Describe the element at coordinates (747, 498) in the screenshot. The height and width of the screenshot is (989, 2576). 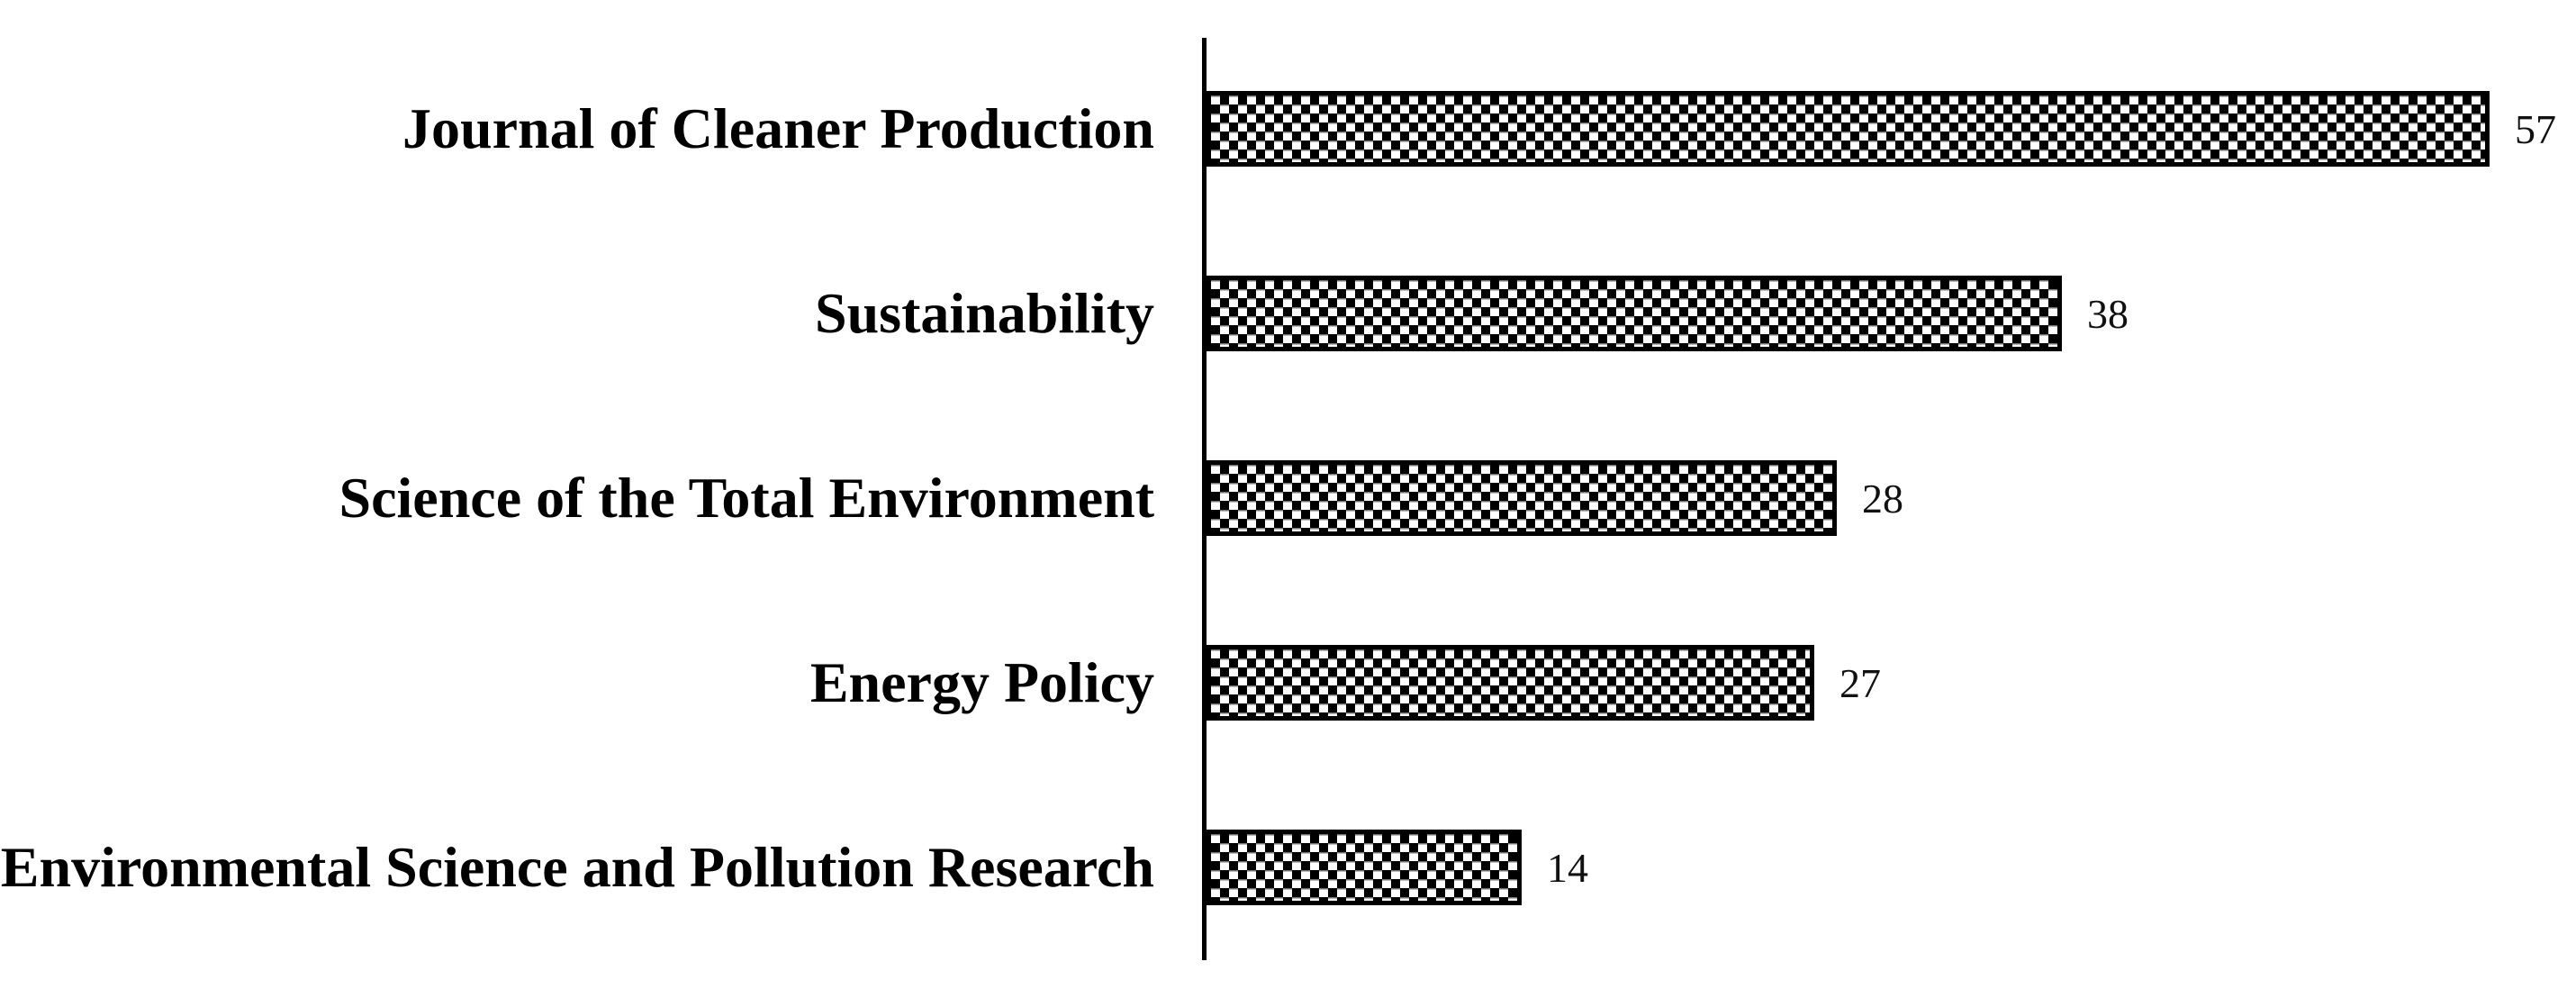
I see `category-label: Science of the Total Environment` at that location.